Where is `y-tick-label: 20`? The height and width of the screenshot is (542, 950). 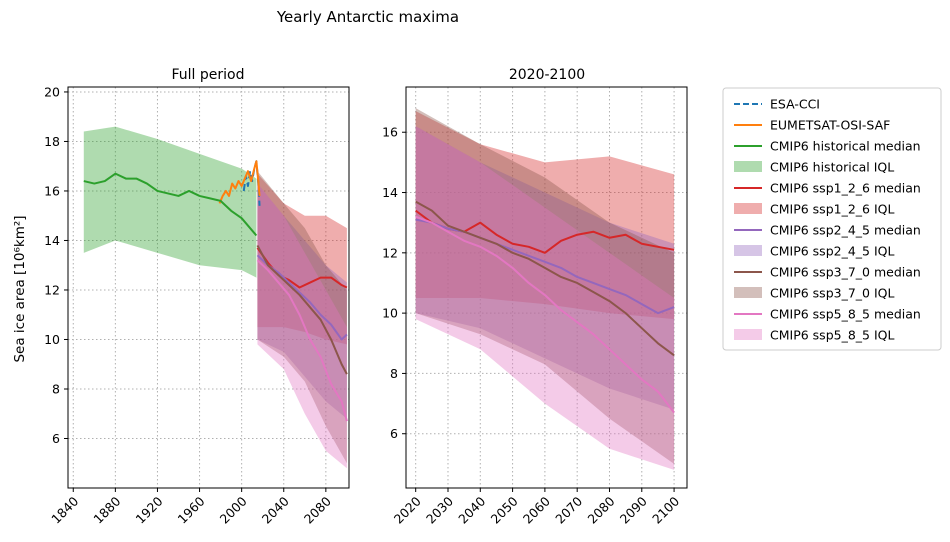
y-tick-label: 20 is located at coordinates (52, 91).